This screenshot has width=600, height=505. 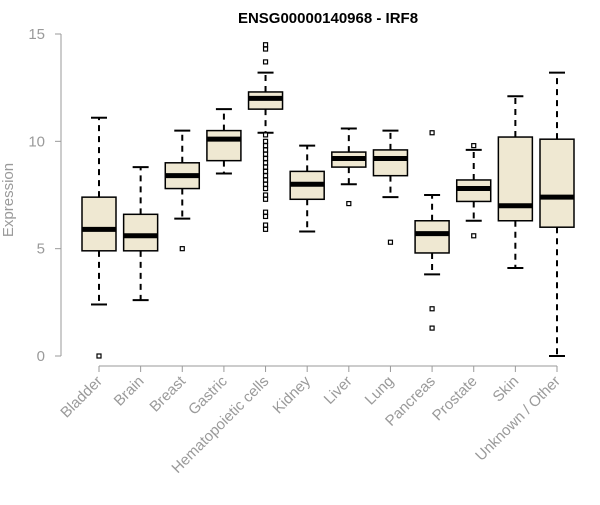 What do you see at coordinates (8, 200) in the screenshot?
I see `y-axis-label: Expression` at bounding box center [8, 200].